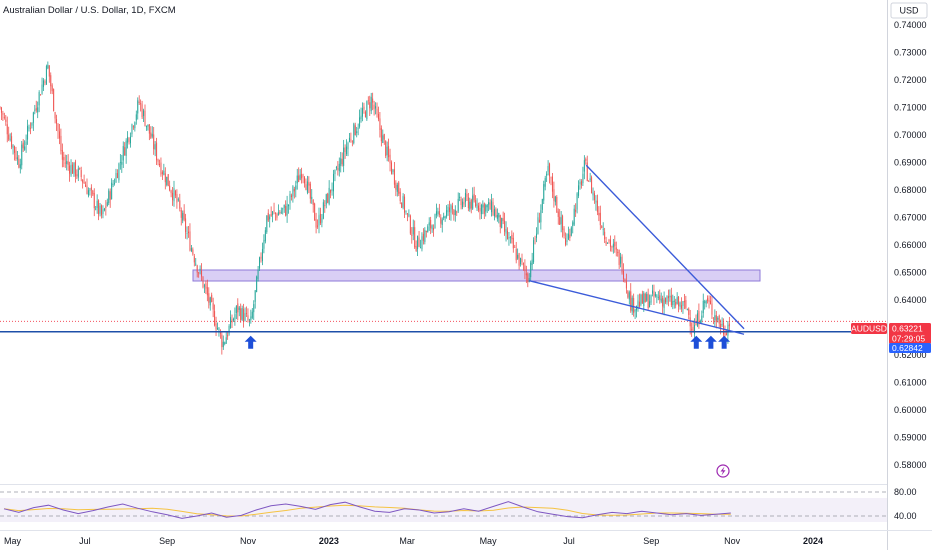 The height and width of the screenshot is (550, 932). What do you see at coordinates (723, 471) in the screenshot?
I see `lightning-icon` at bounding box center [723, 471].